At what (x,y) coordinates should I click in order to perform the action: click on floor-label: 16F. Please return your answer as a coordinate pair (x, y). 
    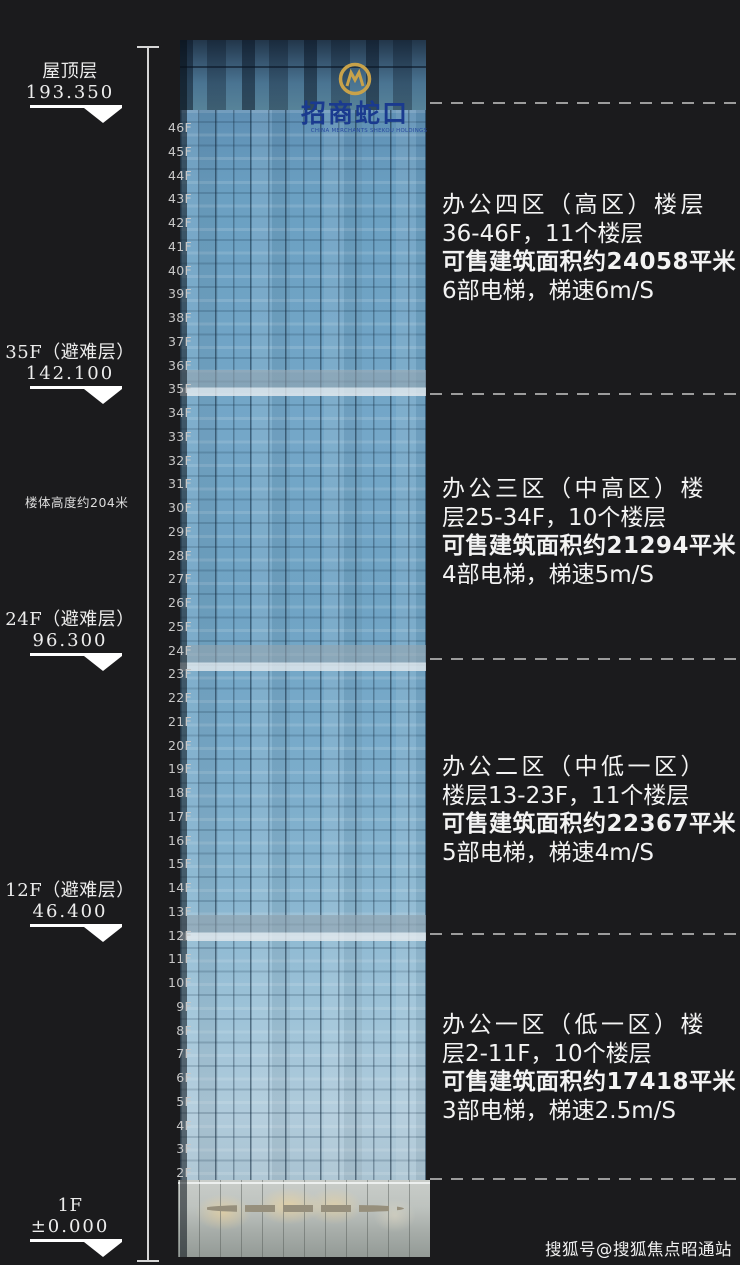
    Looking at the image, I should click on (180, 840).